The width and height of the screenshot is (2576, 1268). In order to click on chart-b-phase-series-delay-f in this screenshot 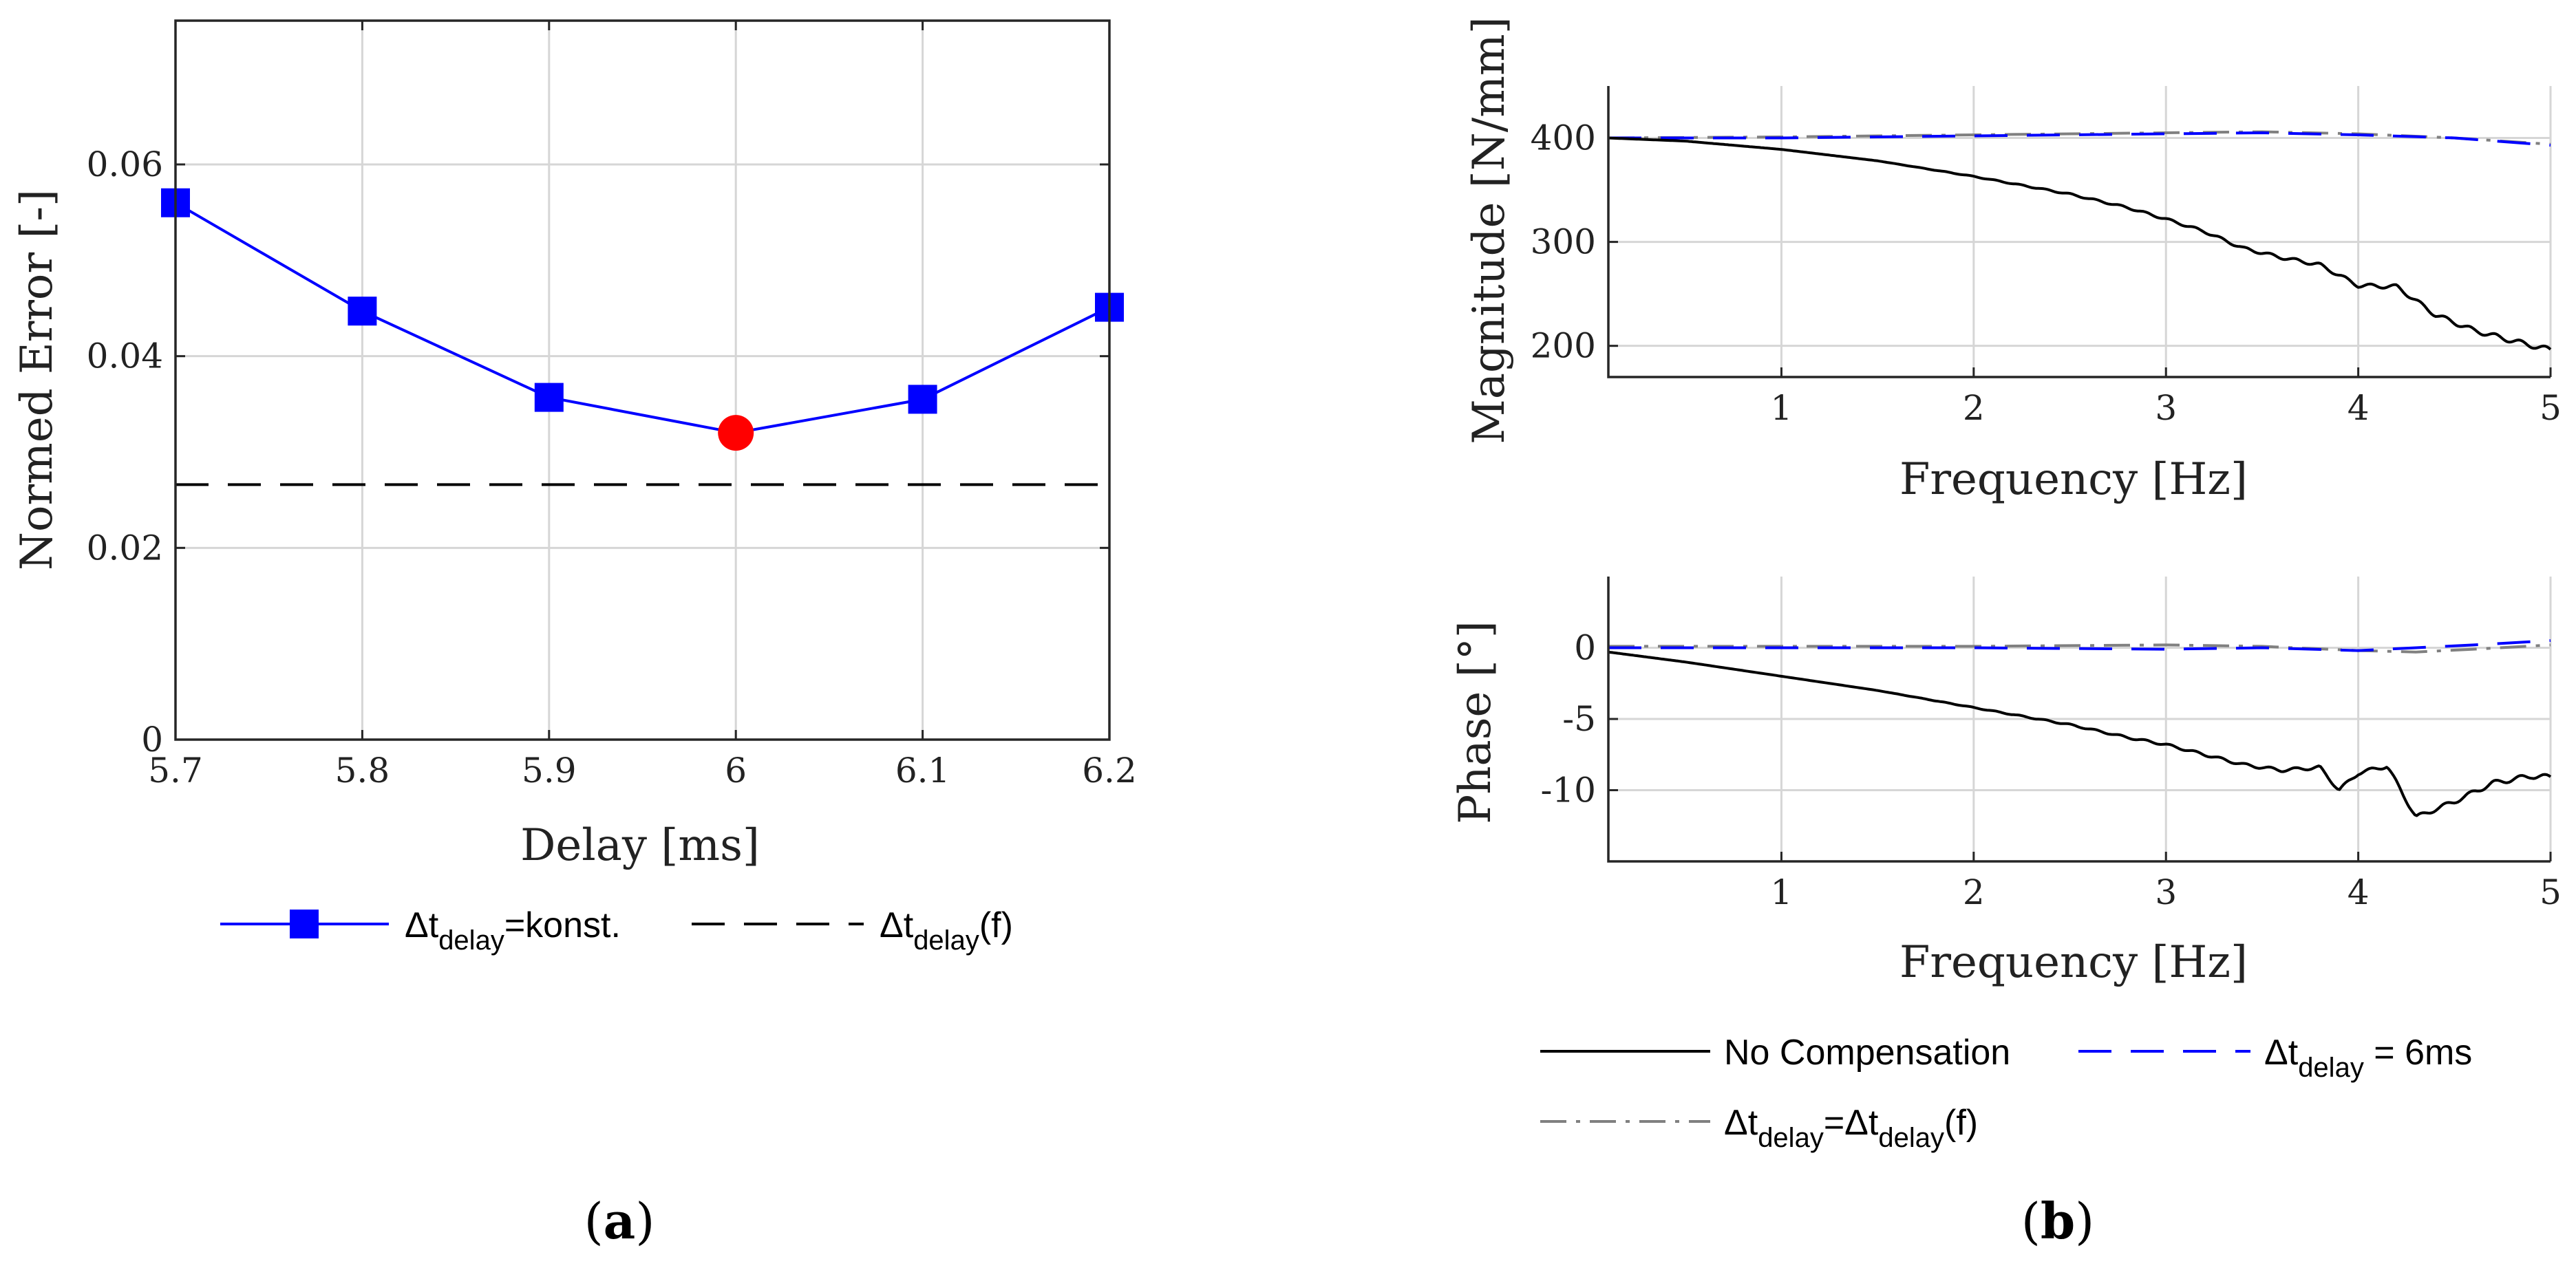, I will do `click(2079, 648)`.